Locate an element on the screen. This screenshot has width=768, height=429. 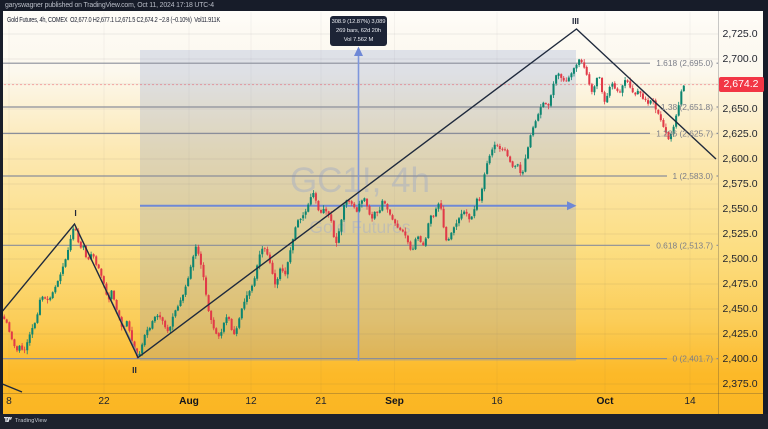
svg-text: 0.618 (2,513.7) is located at coordinates (684, 245).